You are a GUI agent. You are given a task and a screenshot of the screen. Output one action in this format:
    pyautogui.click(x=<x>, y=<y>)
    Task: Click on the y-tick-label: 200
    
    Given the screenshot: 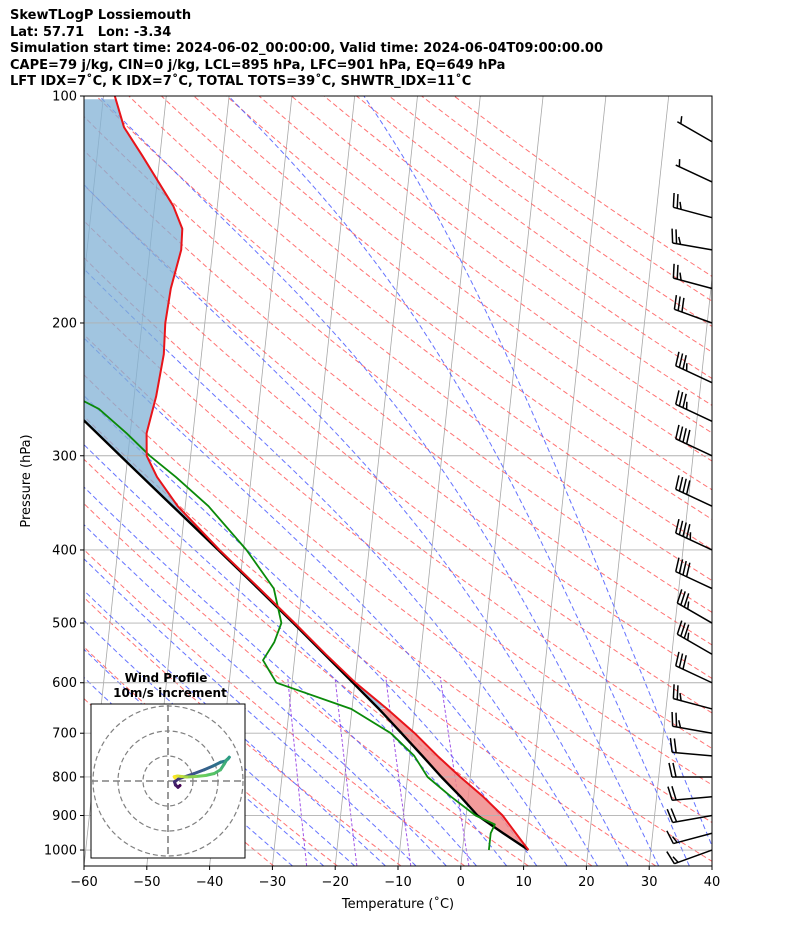 What is the action you would take?
    pyautogui.click(x=64, y=323)
    